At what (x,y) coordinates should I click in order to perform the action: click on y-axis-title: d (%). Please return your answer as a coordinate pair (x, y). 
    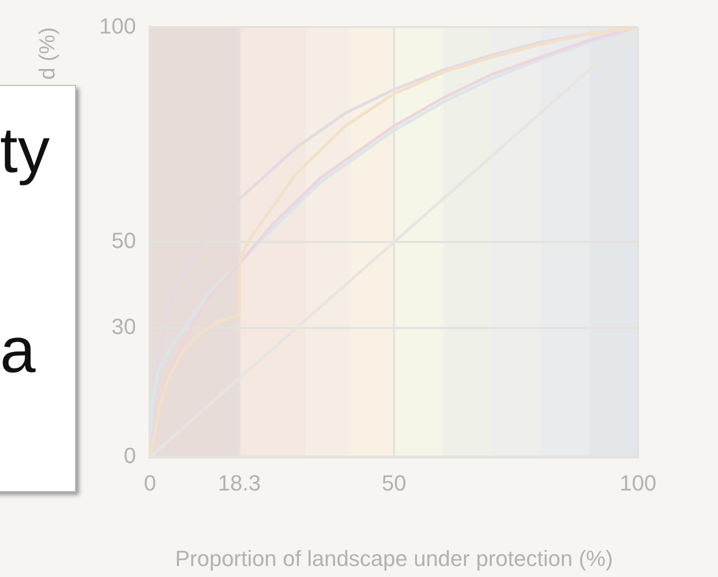
    Looking at the image, I should click on (47, 53).